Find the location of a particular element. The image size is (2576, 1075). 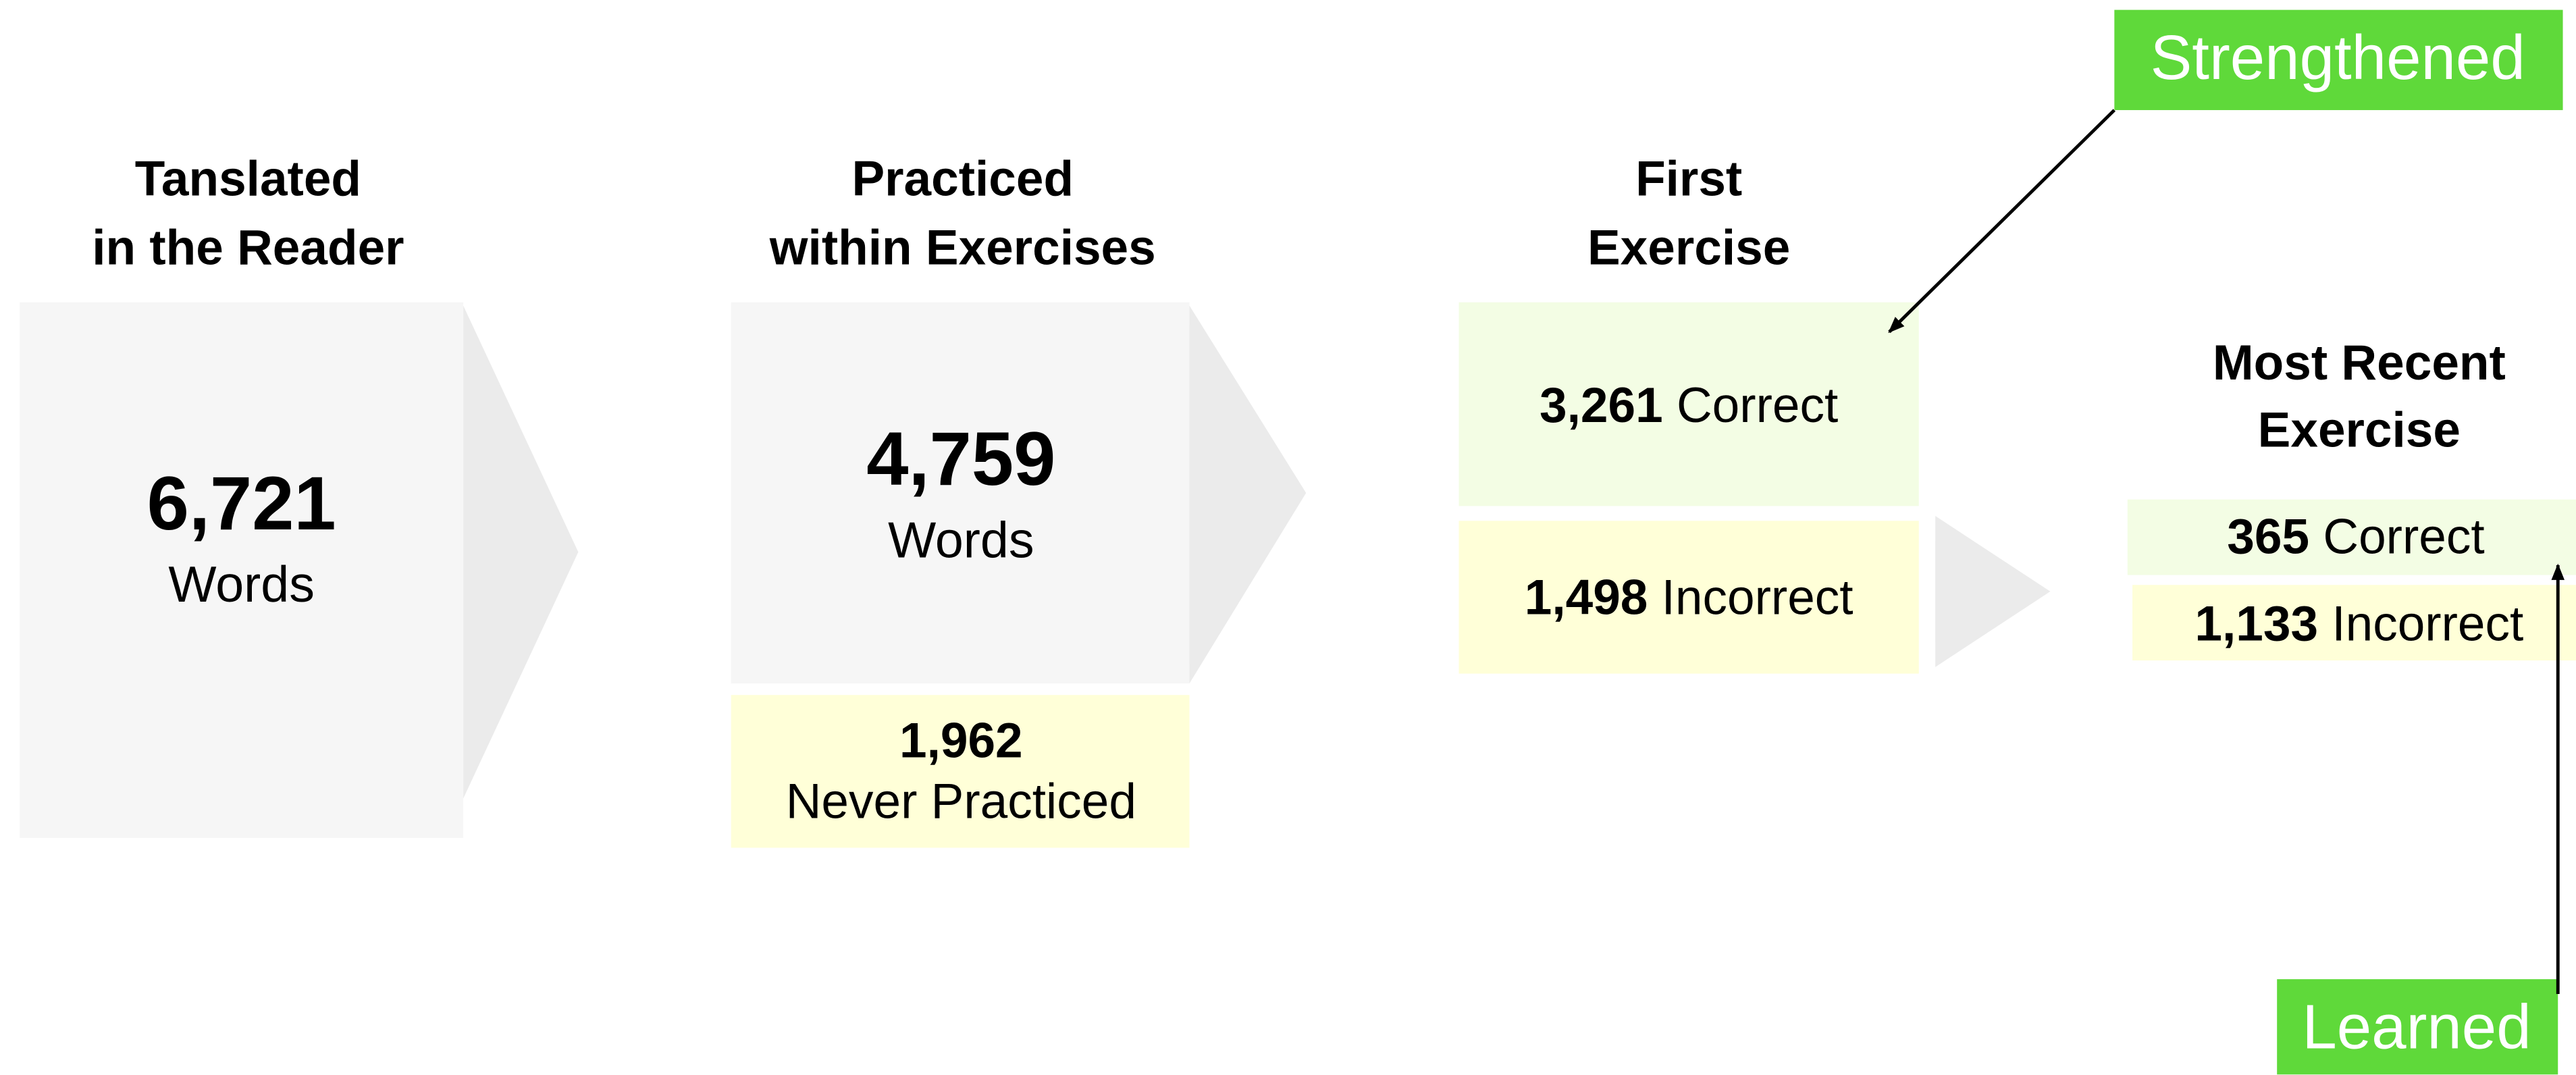

never-box is located at coordinates (960, 771).